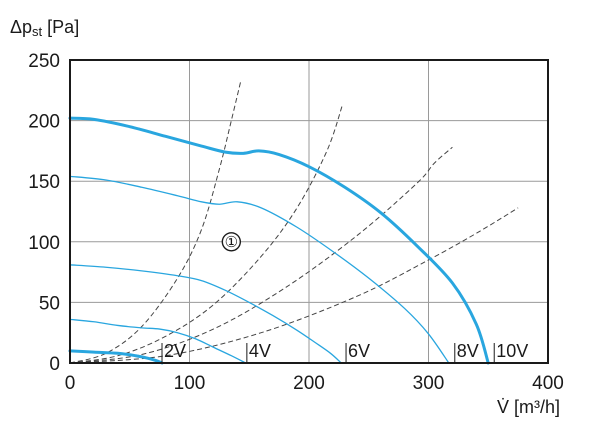 The height and width of the screenshot is (423, 600). What do you see at coordinates (528, 407) in the screenshot?
I see `x-axis-label: V̇ [m³/h]` at bounding box center [528, 407].